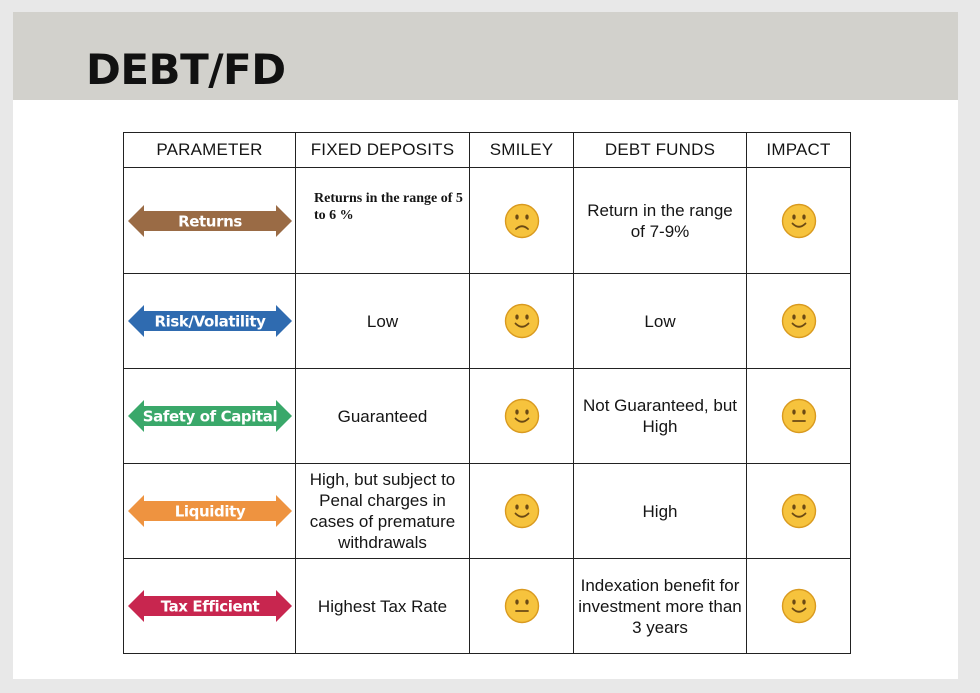 This screenshot has height=693, width=980. I want to click on parameter-label: Risk/Volatility, so click(211, 322).